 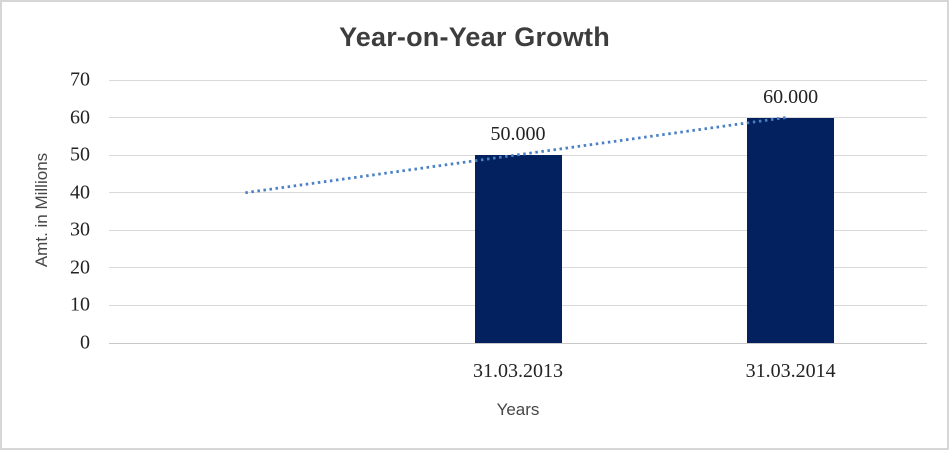 What do you see at coordinates (80, 79) in the screenshot?
I see `y-tick-label: 70` at bounding box center [80, 79].